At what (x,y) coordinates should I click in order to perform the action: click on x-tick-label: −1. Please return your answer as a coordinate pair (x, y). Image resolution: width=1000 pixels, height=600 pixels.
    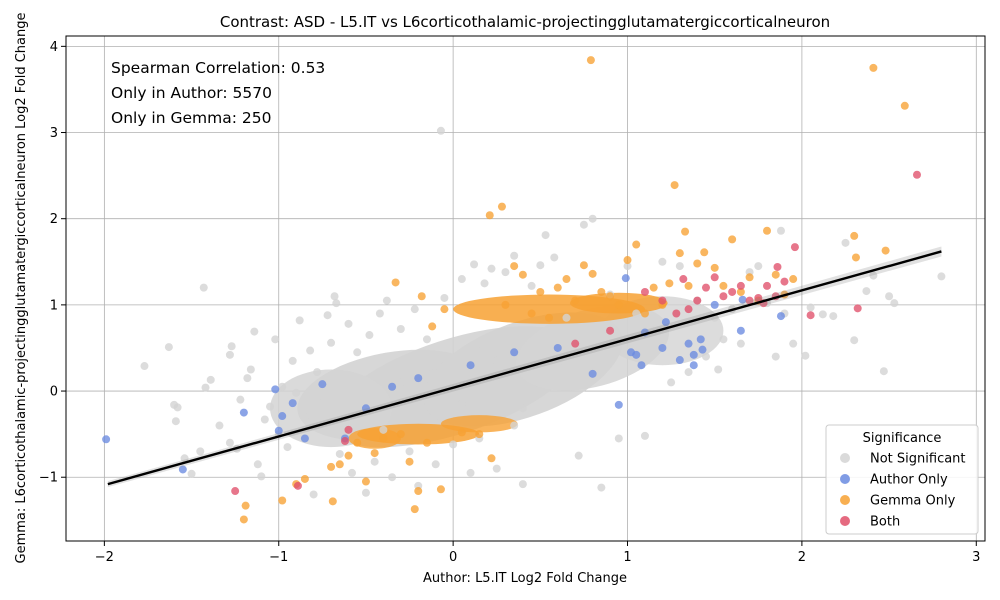
    Looking at the image, I should click on (278, 557).